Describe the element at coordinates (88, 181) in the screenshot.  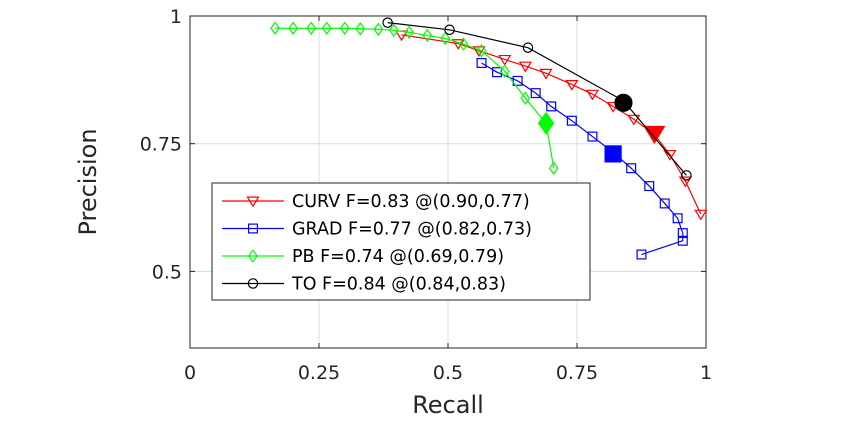
I see `y-axis-label: Precision` at that location.